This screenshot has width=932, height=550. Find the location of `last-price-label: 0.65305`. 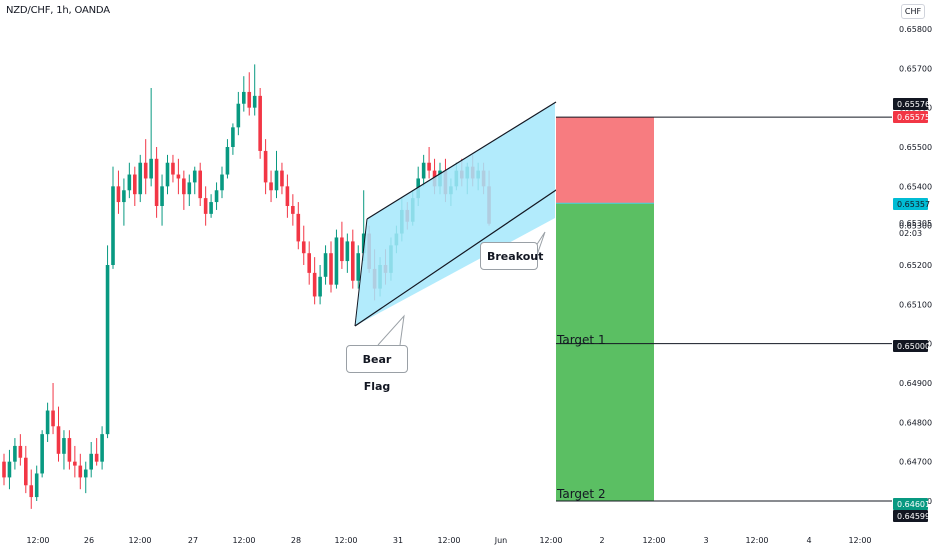

last-price-label: 0.65305 is located at coordinates (915, 223).